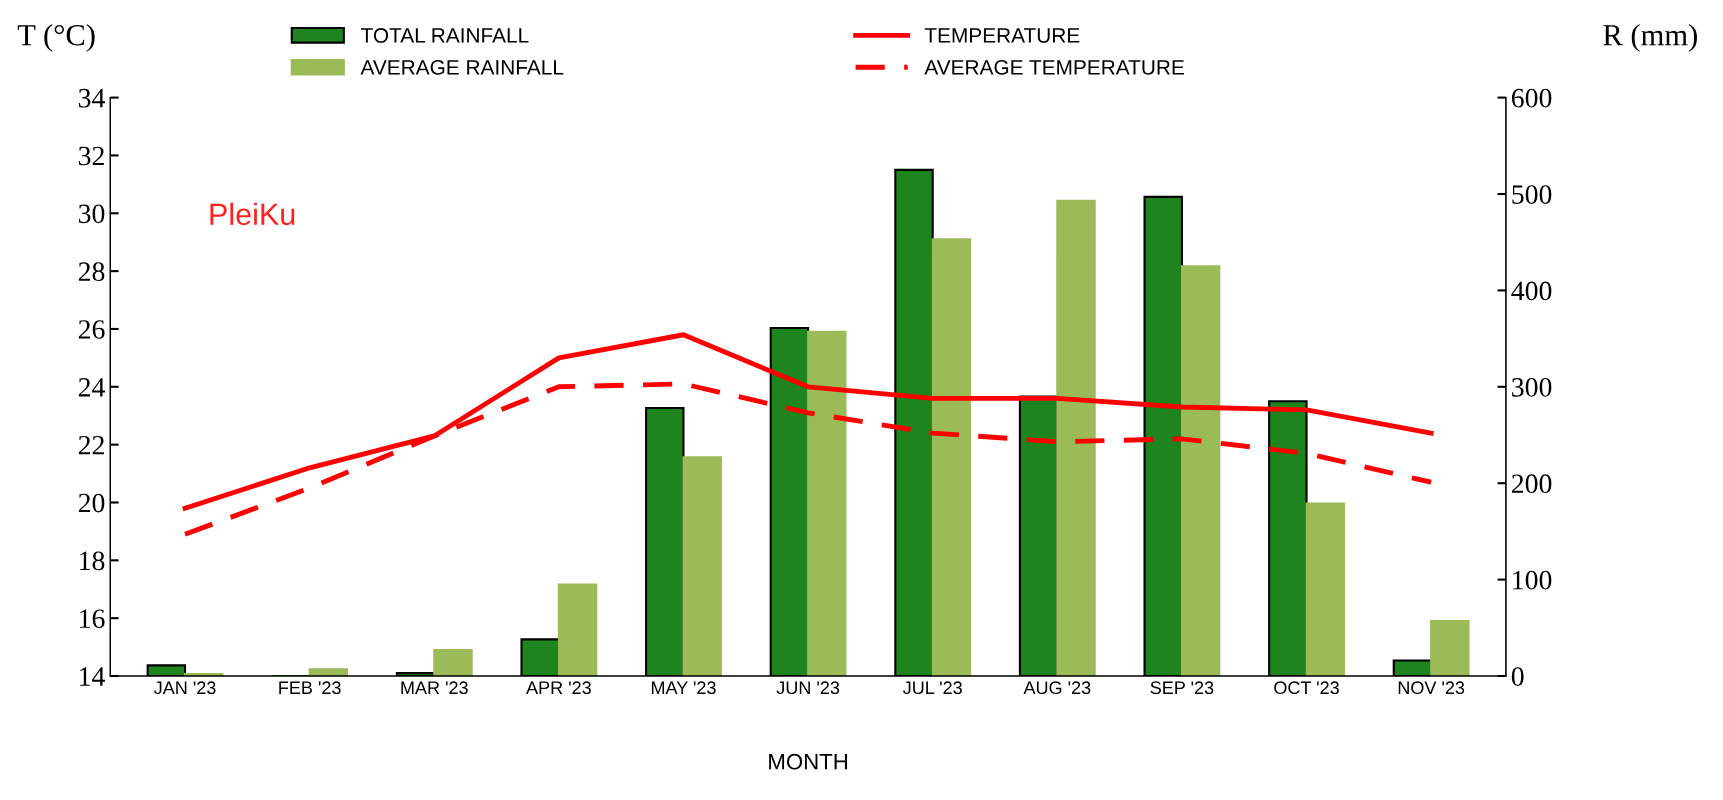 This screenshot has width=1723, height=800. What do you see at coordinates (932, 688) in the screenshot?
I see `x-tick-label: JUL '23` at bounding box center [932, 688].